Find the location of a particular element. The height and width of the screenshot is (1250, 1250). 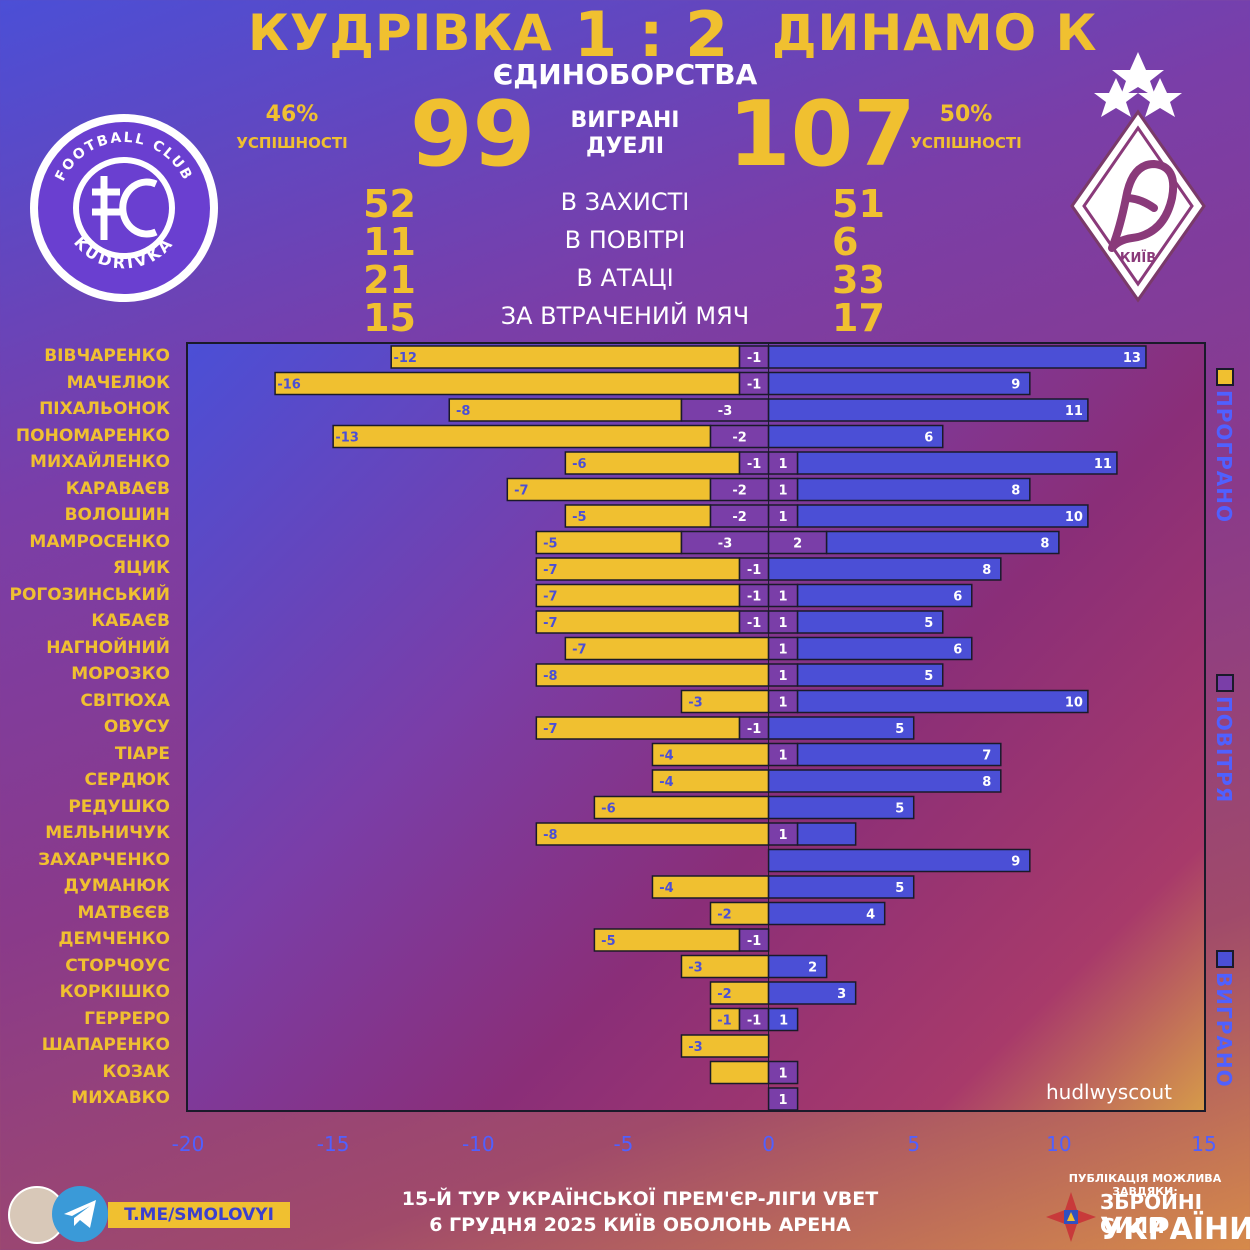

won-label: 3 is located at coordinates (841, 994).